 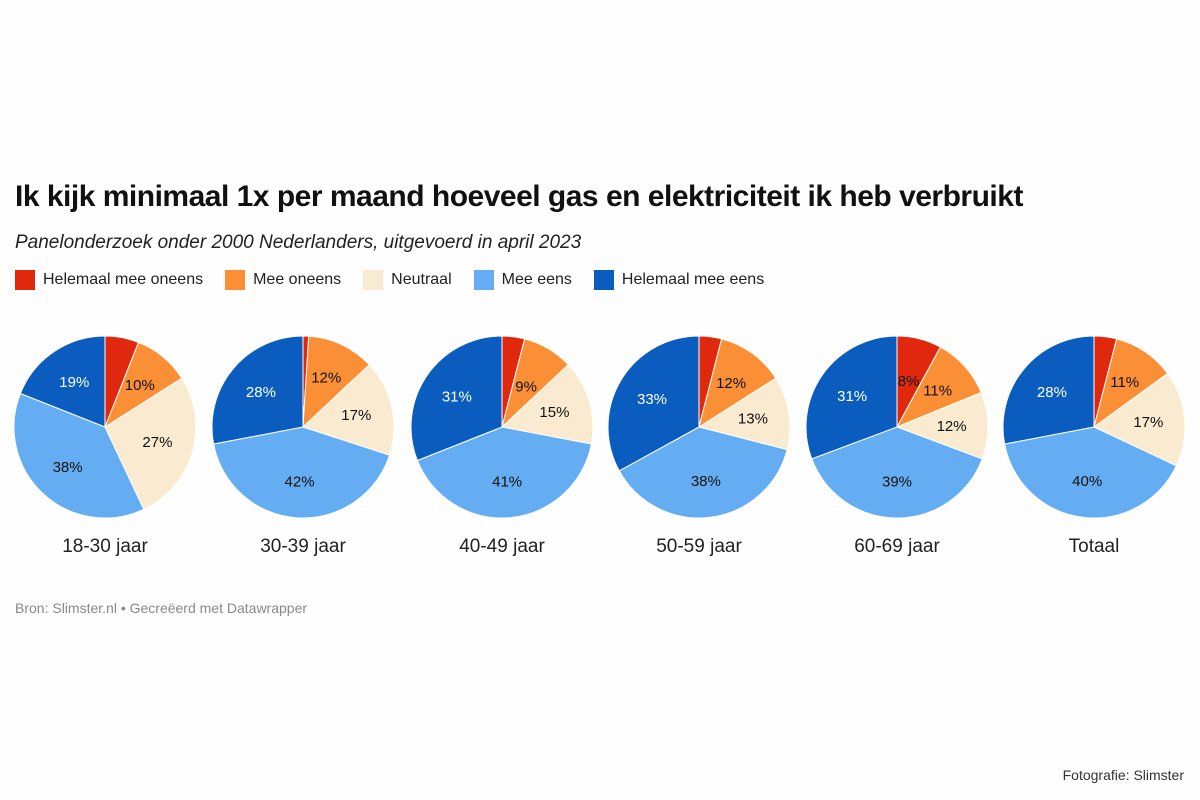 What do you see at coordinates (897, 546) in the screenshot?
I see `category-label: 60-69 jaar` at bounding box center [897, 546].